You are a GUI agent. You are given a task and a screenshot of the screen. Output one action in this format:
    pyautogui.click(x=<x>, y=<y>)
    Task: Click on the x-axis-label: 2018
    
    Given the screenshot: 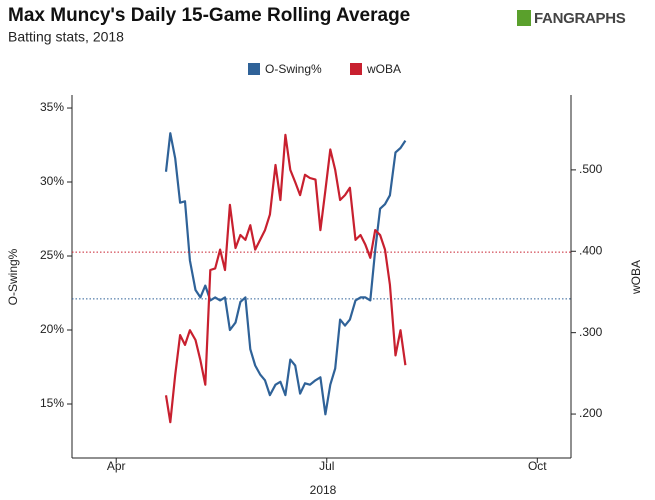 What is the action you would take?
    pyautogui.click(x=323, y=490)
    